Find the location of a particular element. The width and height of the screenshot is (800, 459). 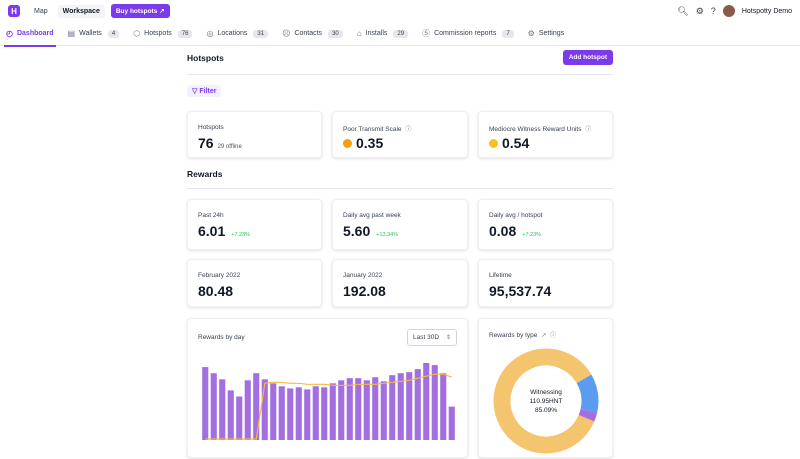

offline-count: 29 offline is located at coordinates (229, 147).